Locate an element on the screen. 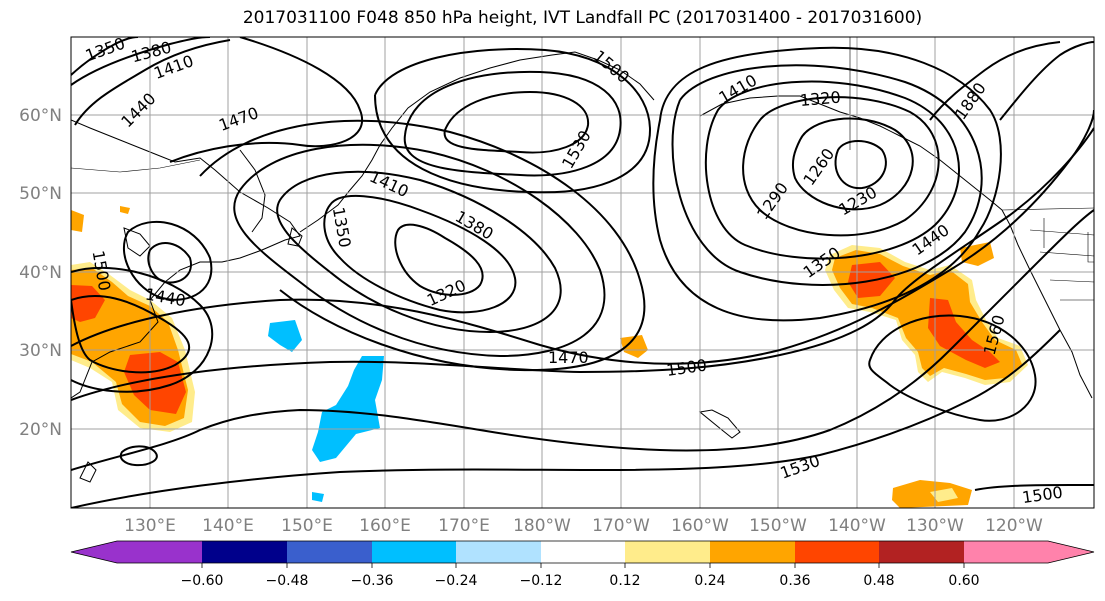  lon-label: 130°E is located at coordinates (150, 526).